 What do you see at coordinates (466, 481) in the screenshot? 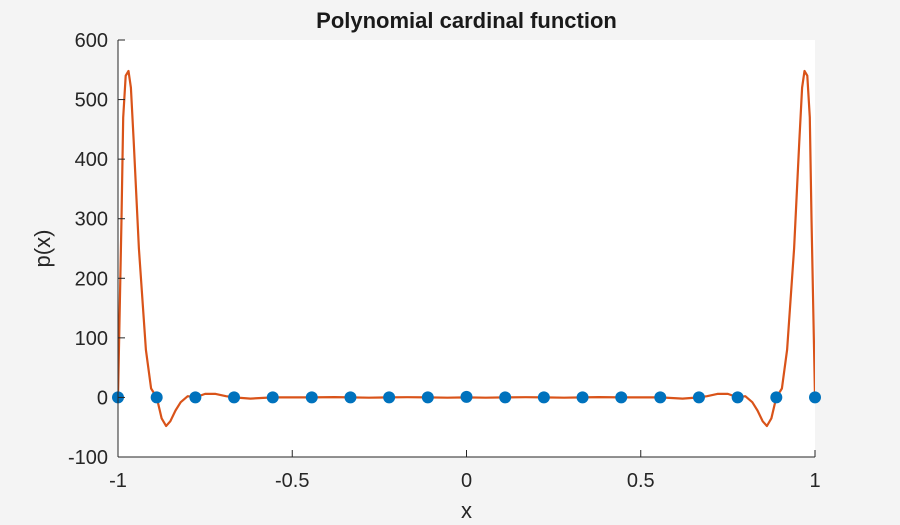
I see `x-tick-label: 0` at bounding box center [466, 481].